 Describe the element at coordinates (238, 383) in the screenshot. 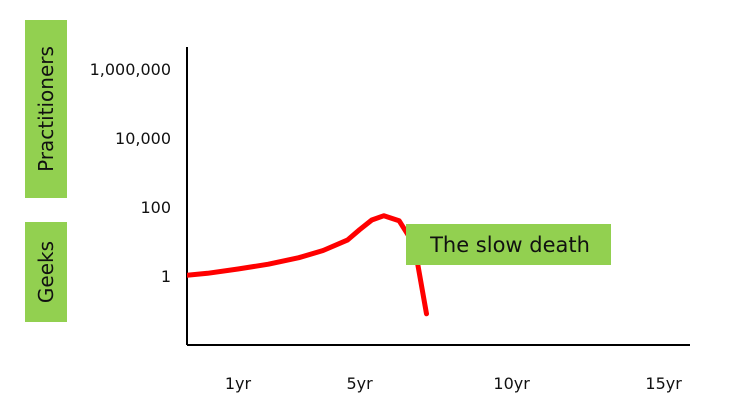

I see `x-tick-label: 1yr` at that location.